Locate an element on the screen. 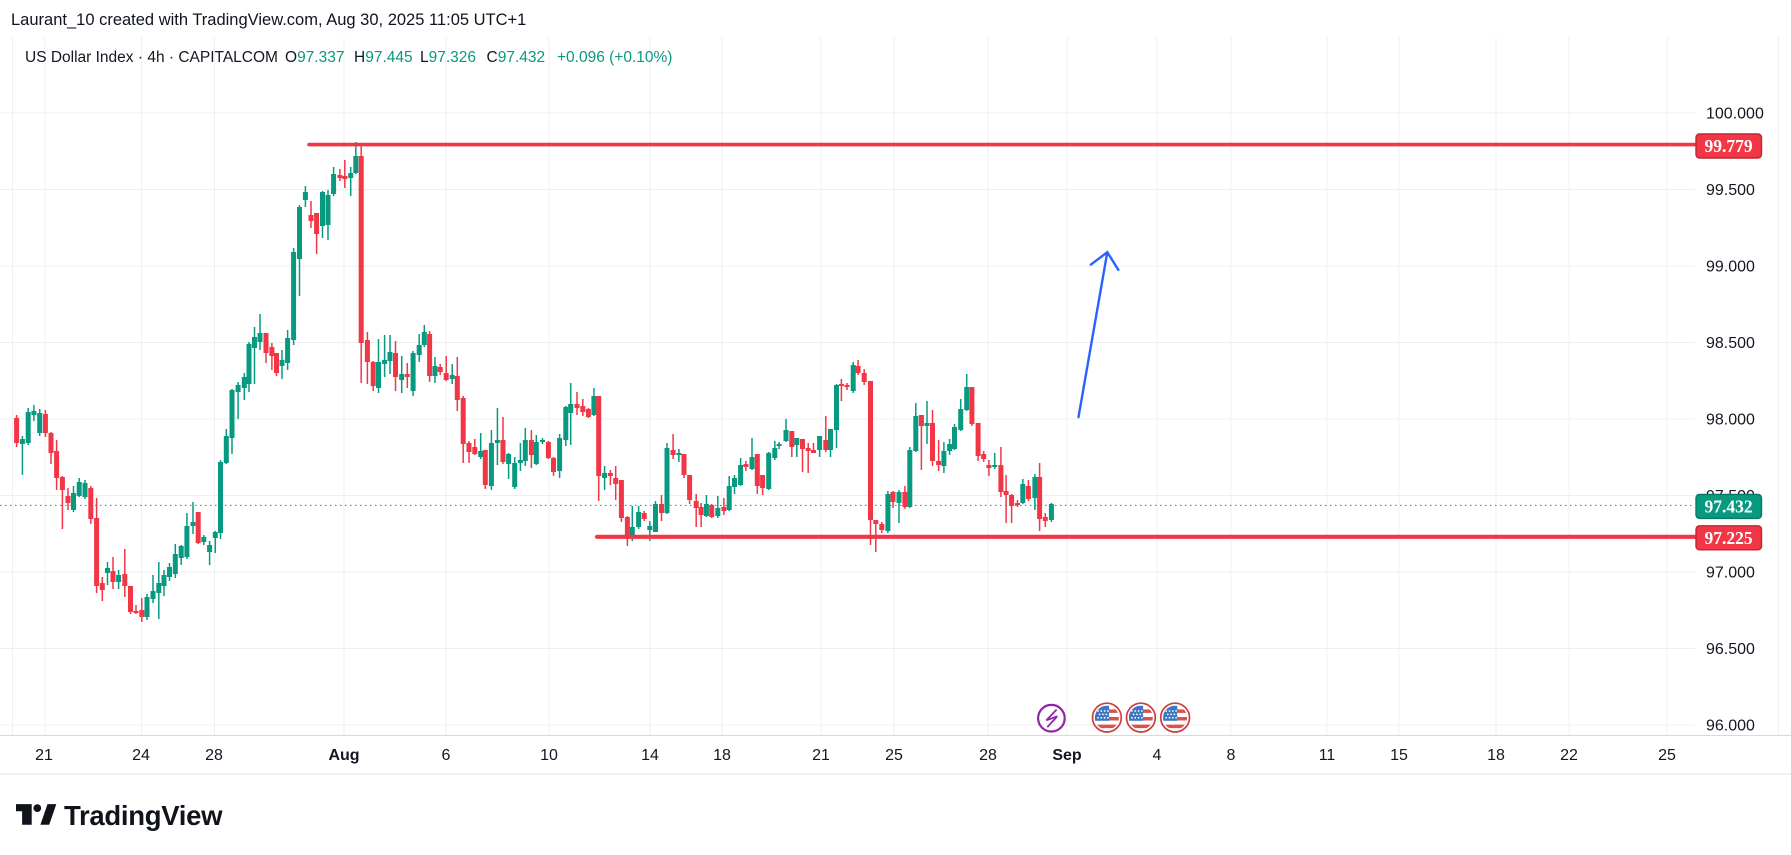 This screenshot has width=1791, height=855. svg-text: C97.432 is located at coordinates (516, 57).